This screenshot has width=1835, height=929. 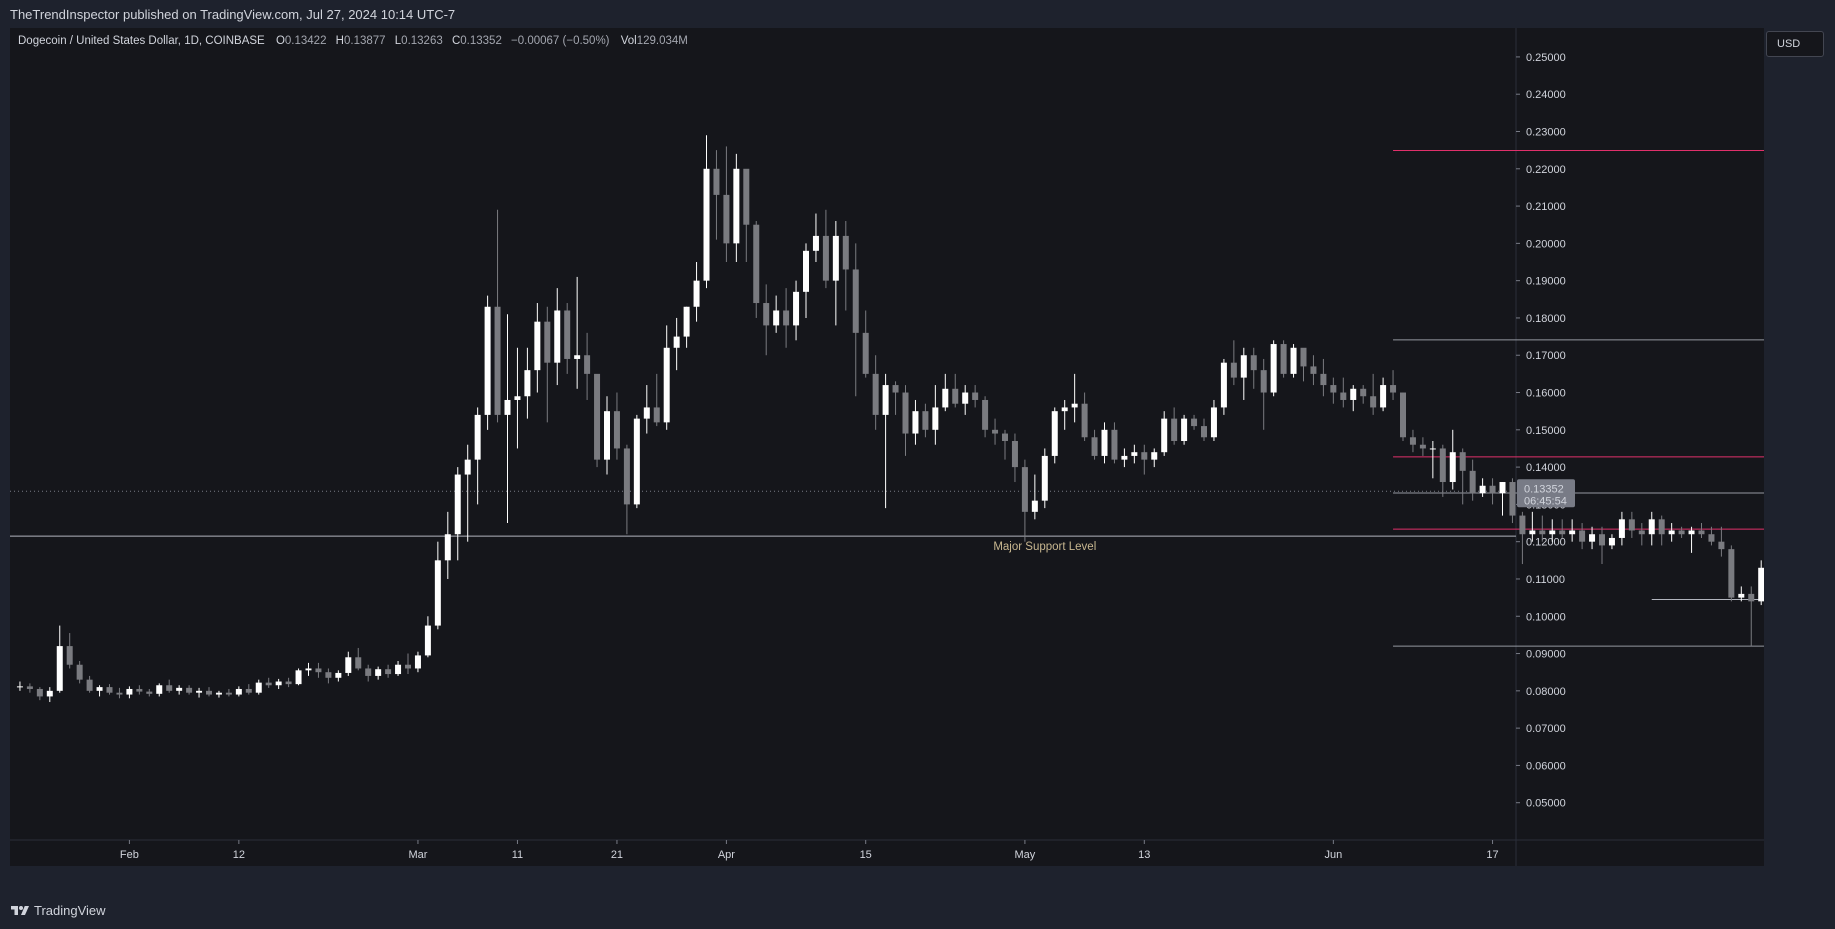 I want to click on last-price-badge-bg, so click(x=1546, y=493).